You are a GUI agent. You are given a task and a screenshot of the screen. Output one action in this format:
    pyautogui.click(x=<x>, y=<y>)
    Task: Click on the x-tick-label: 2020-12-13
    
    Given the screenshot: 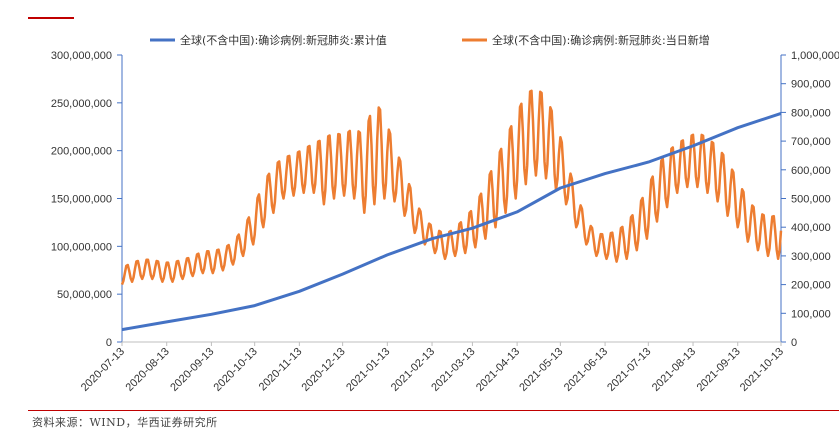 What is the action you would take?
    pyautogui.click(x=323, y=370)
    